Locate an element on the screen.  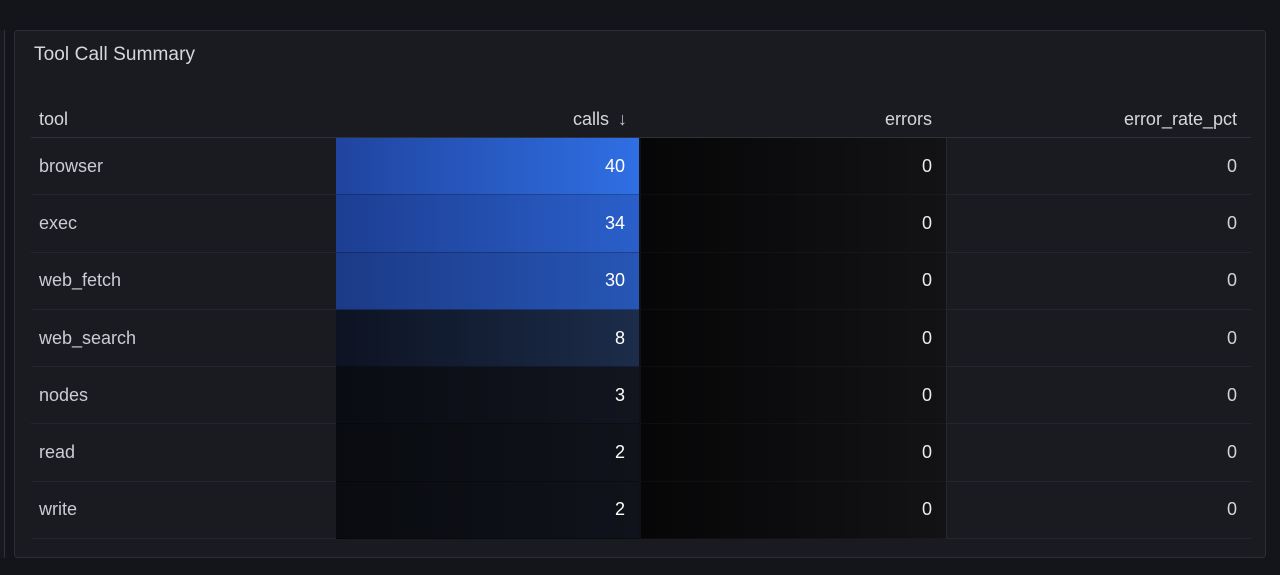
cell-calls: 3 is located at coordinates (488, 396).